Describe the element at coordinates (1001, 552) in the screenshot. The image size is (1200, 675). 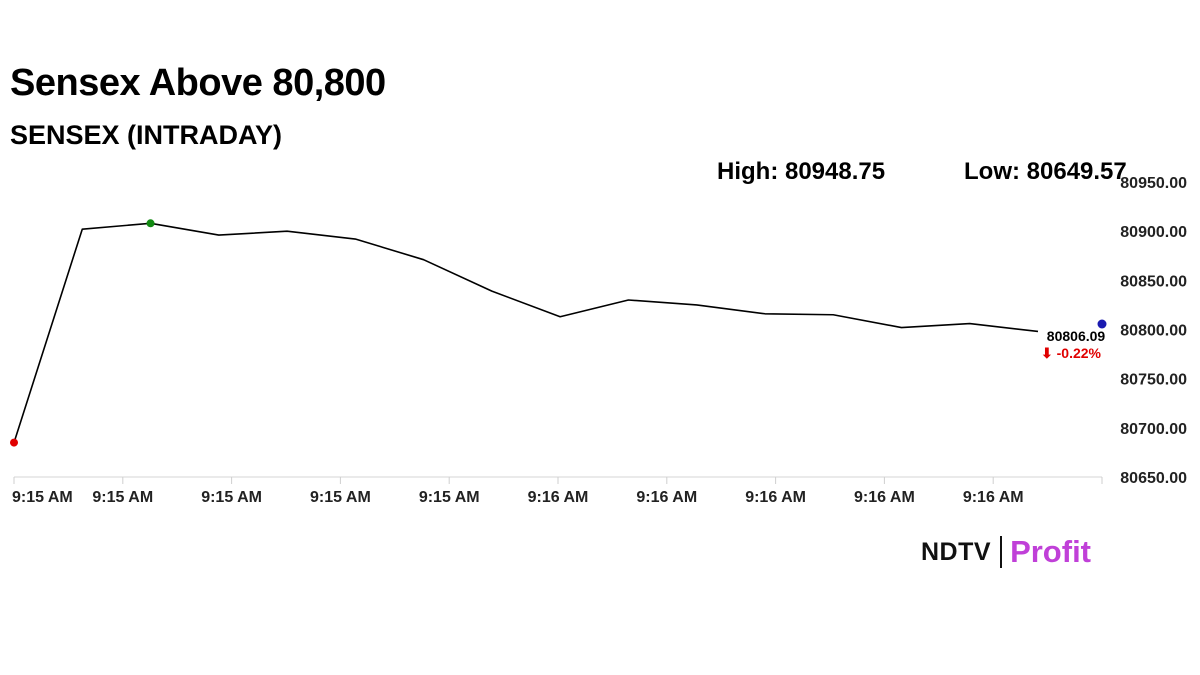
I see `logo-divider` at that location.